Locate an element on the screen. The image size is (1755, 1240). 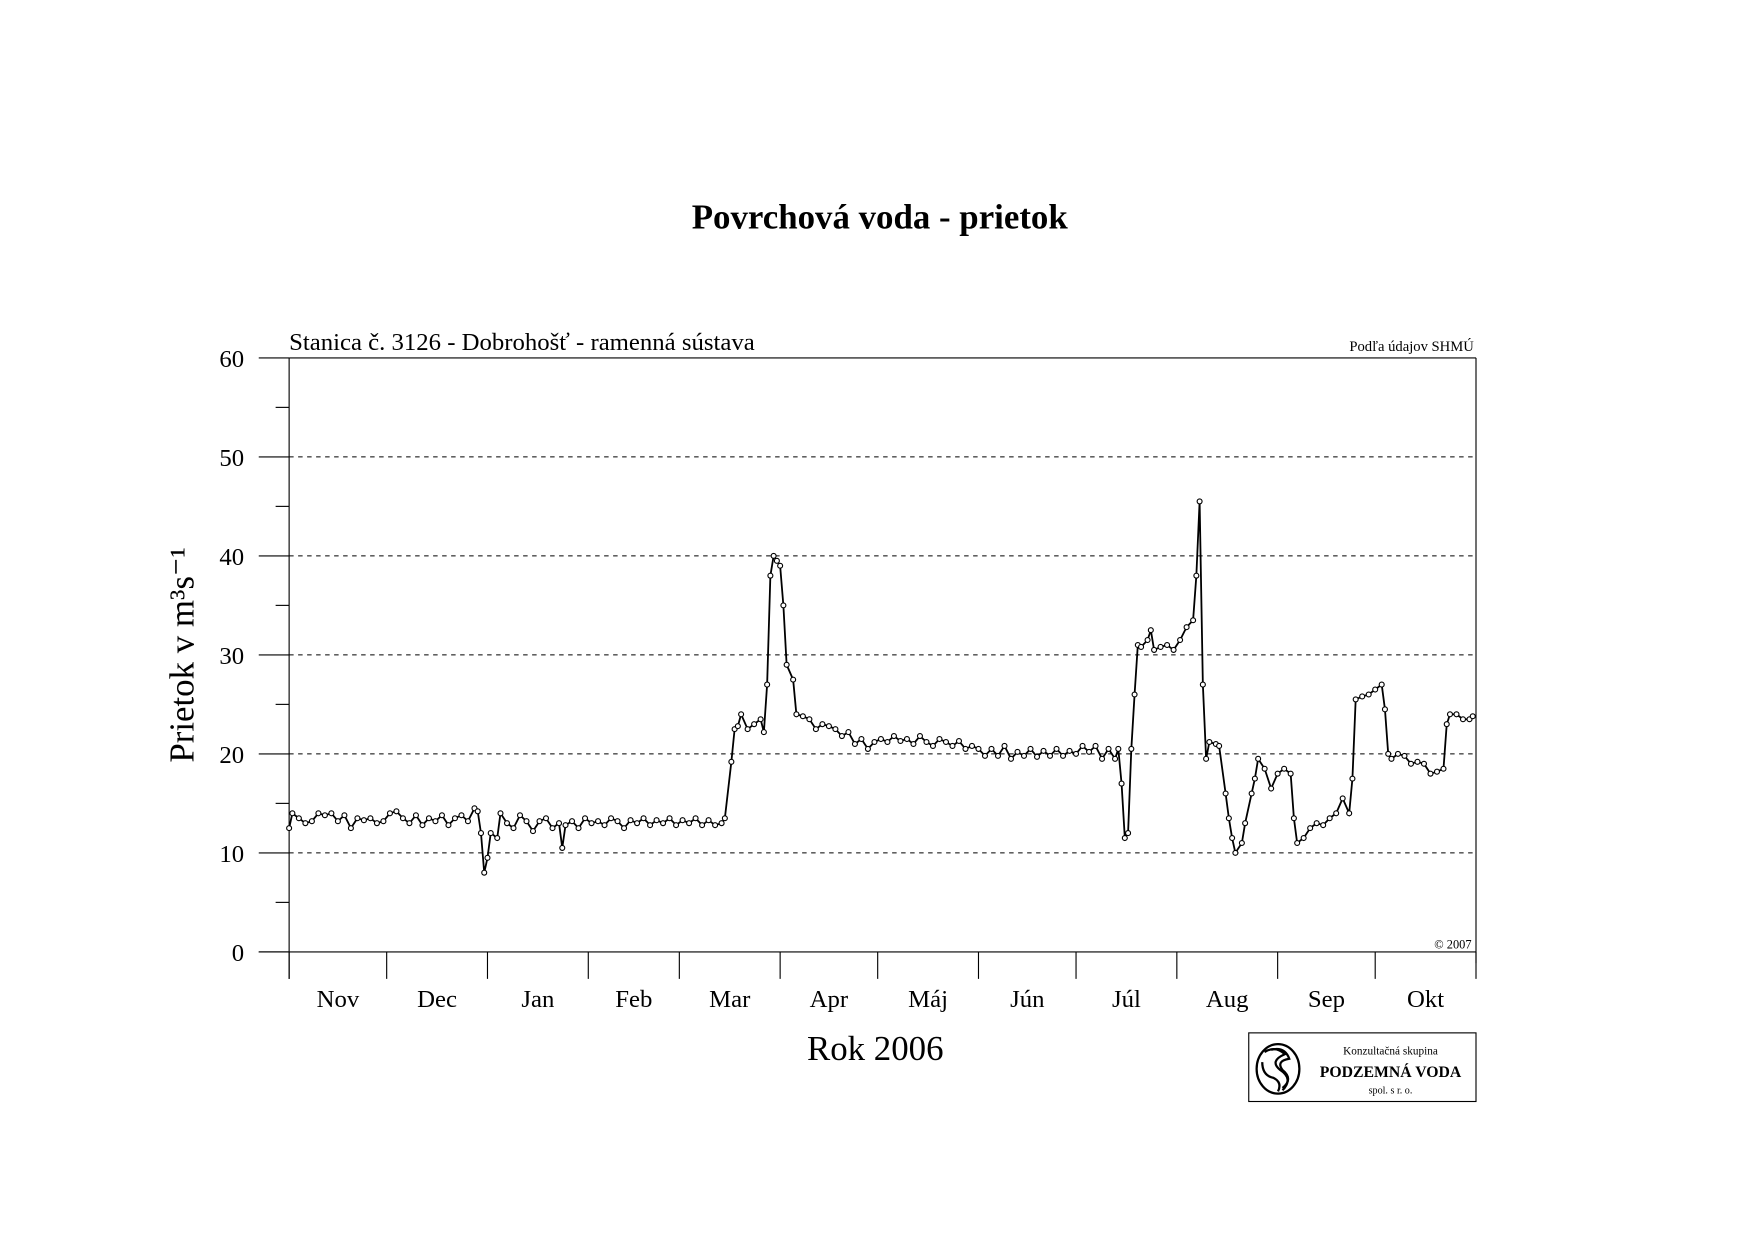
logo-text: spol. s r. o. is located at coordinates (1391, 1091).